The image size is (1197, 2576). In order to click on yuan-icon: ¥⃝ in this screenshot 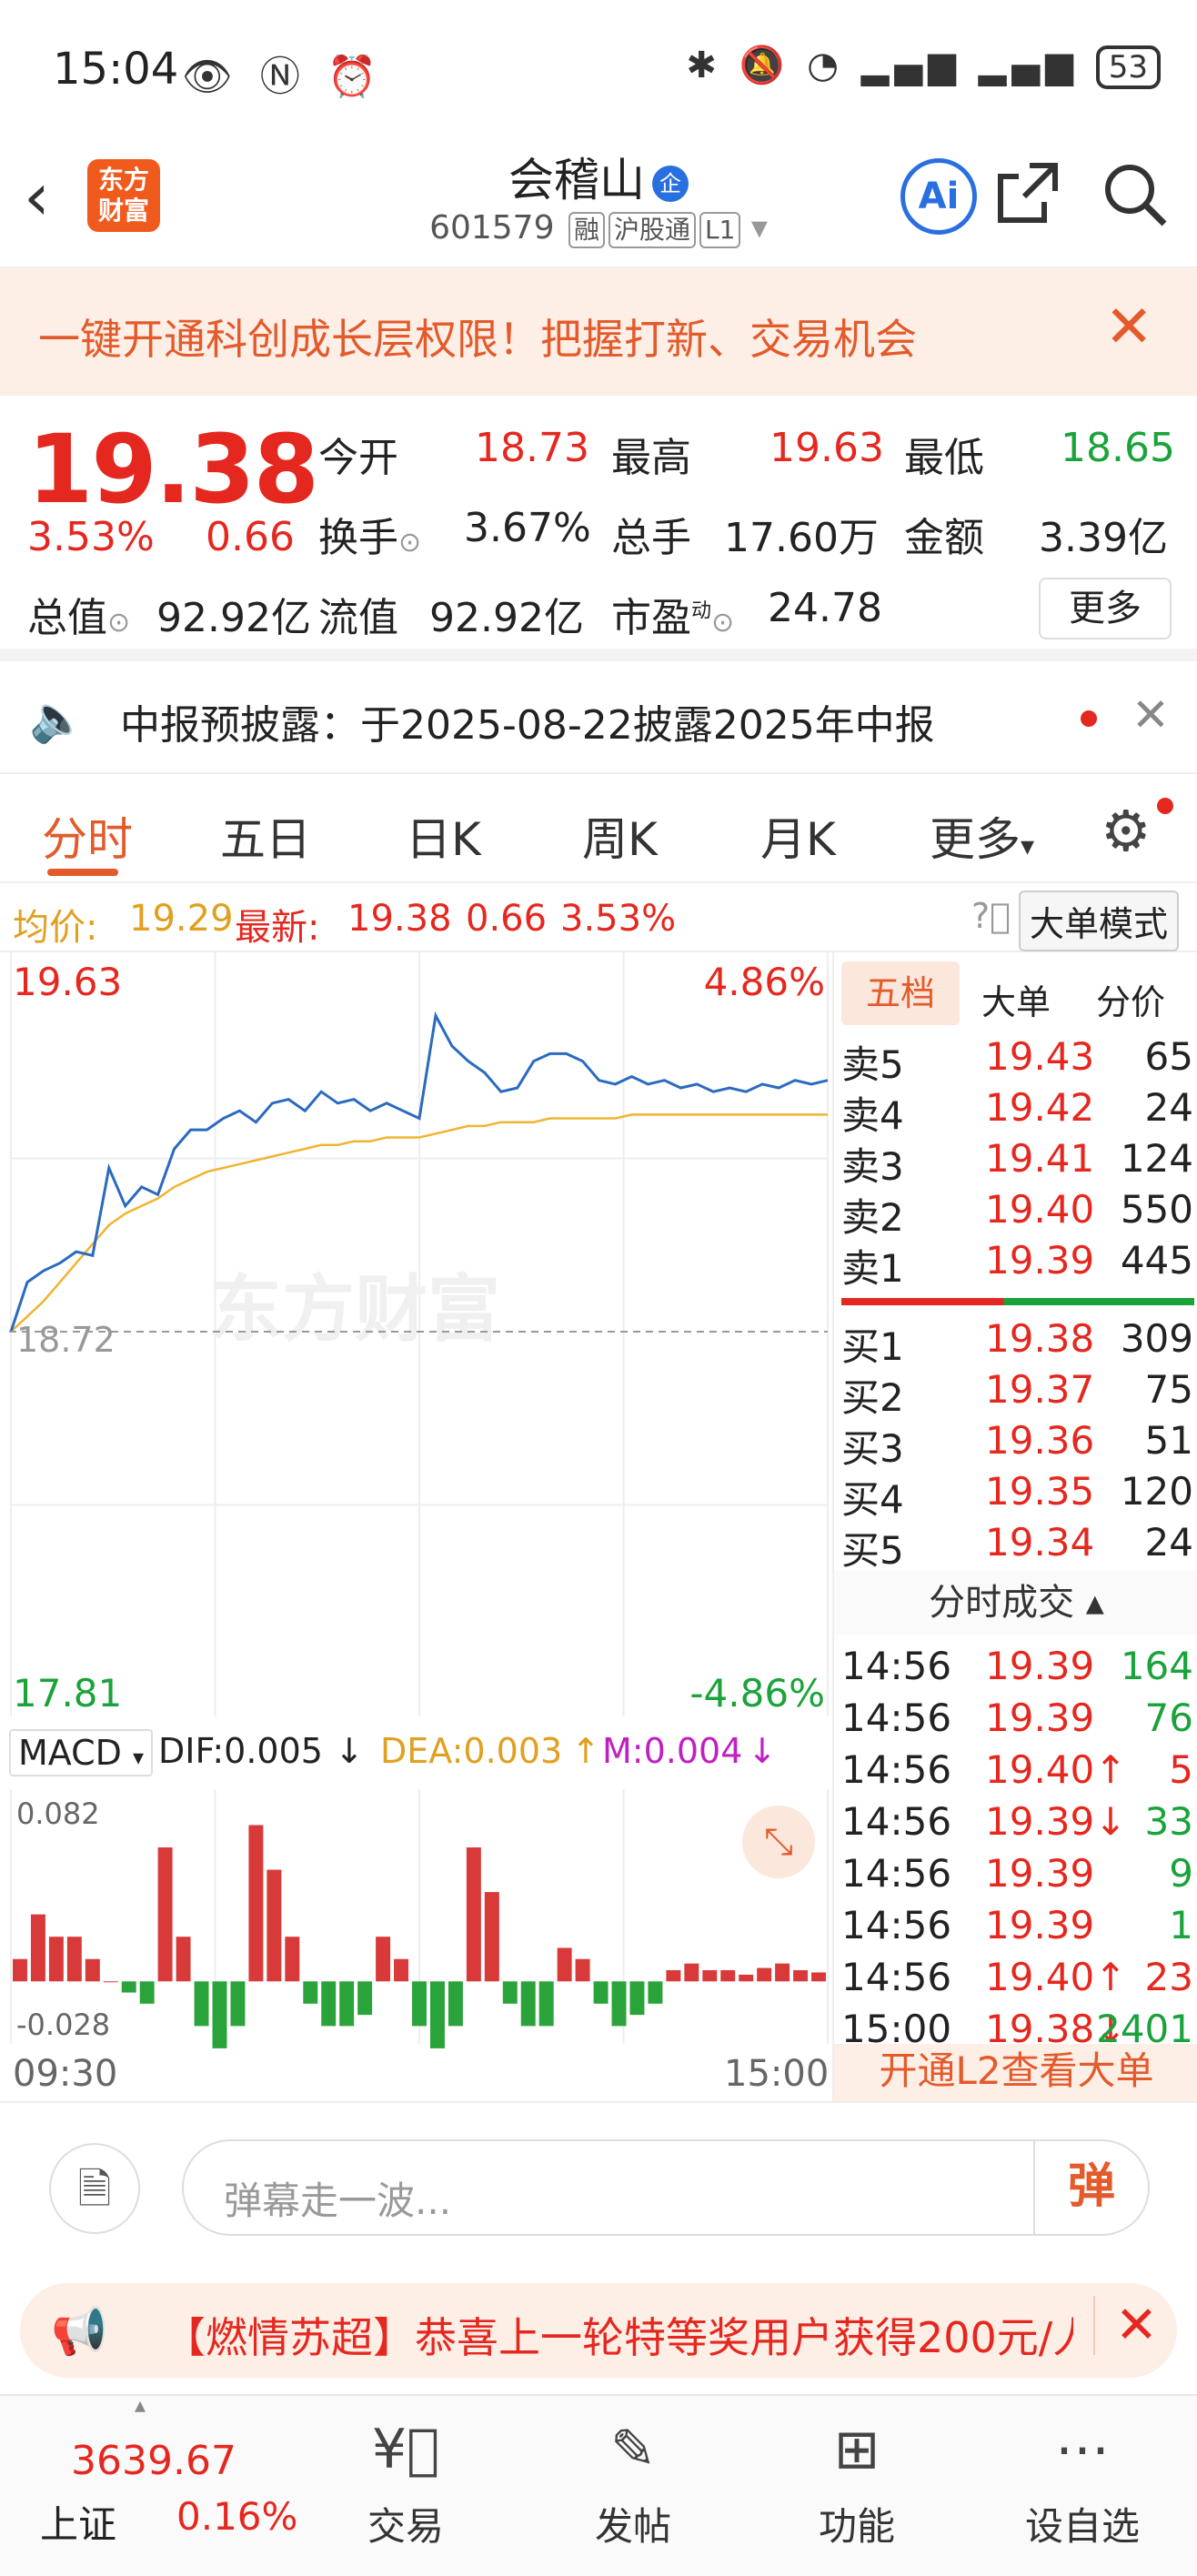, I will do `click(405, 2449)`.